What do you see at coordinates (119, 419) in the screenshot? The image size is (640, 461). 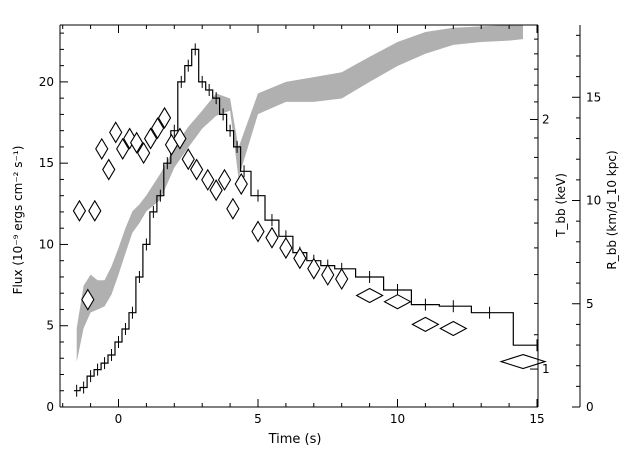 I see `x-tick-label: 0` at bounding box center [119, 419].